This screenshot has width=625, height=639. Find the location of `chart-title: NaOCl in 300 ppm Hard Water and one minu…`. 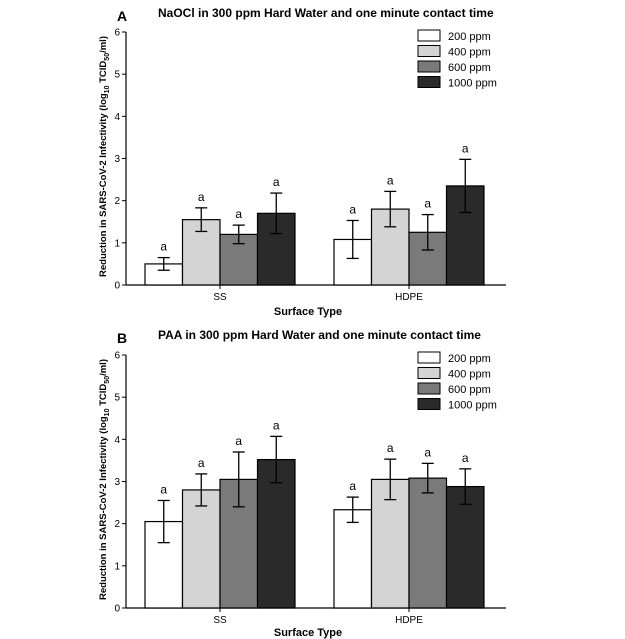

chart-title: NaOCl in 300 ppm Hard Water and one minu… is located at coordinates (326, 13).